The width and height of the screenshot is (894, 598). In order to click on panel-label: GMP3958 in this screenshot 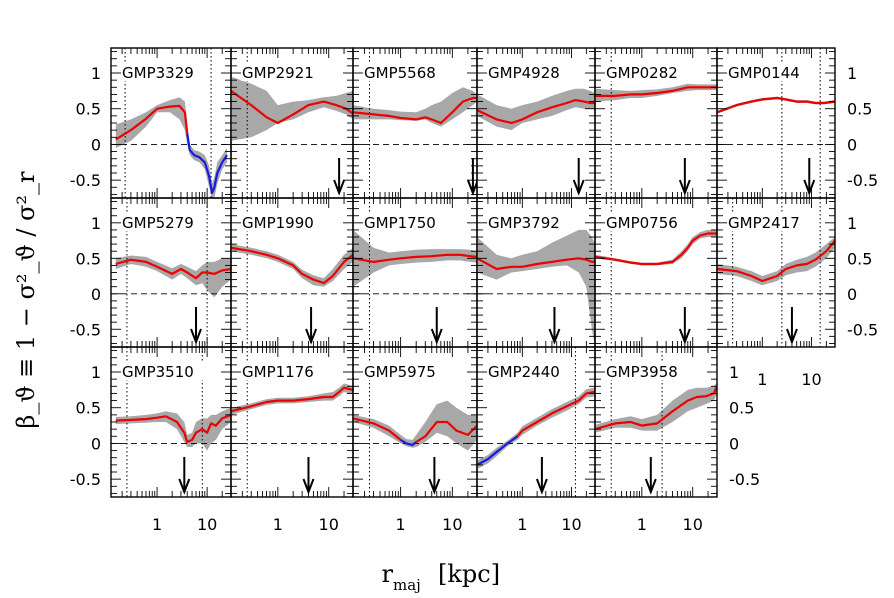, I will do `click(642, 372)`.